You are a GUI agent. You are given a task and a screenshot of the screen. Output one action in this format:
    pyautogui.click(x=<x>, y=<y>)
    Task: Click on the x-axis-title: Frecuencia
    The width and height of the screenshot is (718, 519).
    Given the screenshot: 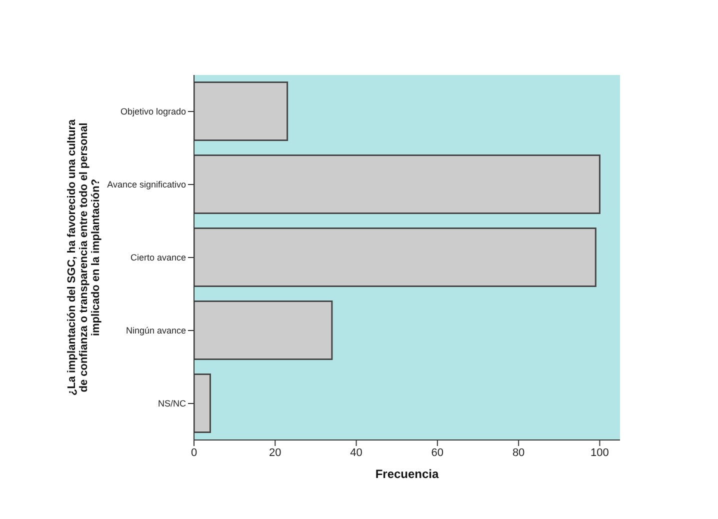 What is the action you would take?
    pyautogui.click(x=407, y=474)
    